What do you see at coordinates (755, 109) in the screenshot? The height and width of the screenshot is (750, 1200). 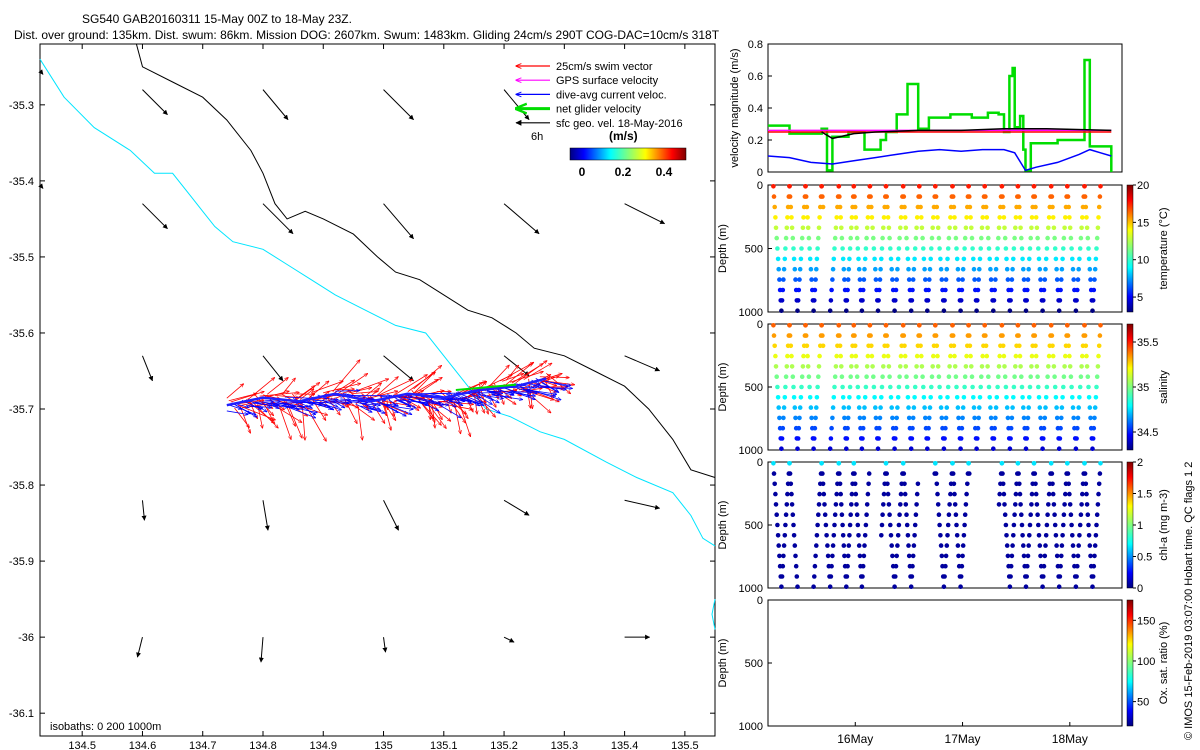 I see `velocity-ytick-label: 0.4` at bounding box center [755, 109].